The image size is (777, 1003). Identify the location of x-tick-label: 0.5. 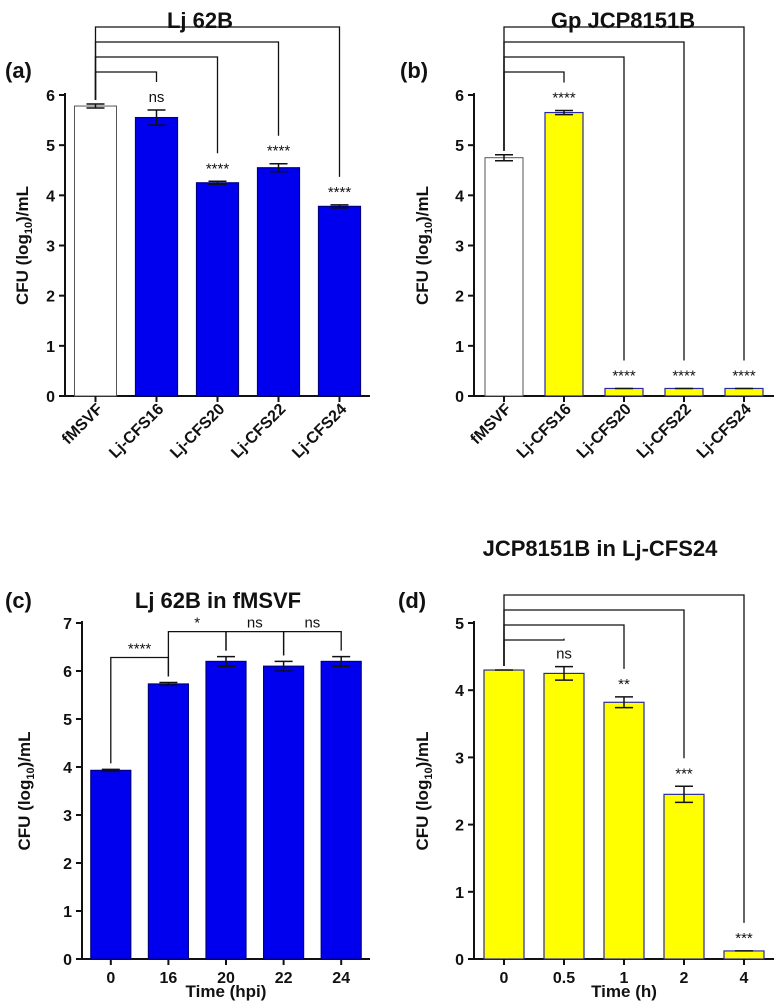
(564, 978).